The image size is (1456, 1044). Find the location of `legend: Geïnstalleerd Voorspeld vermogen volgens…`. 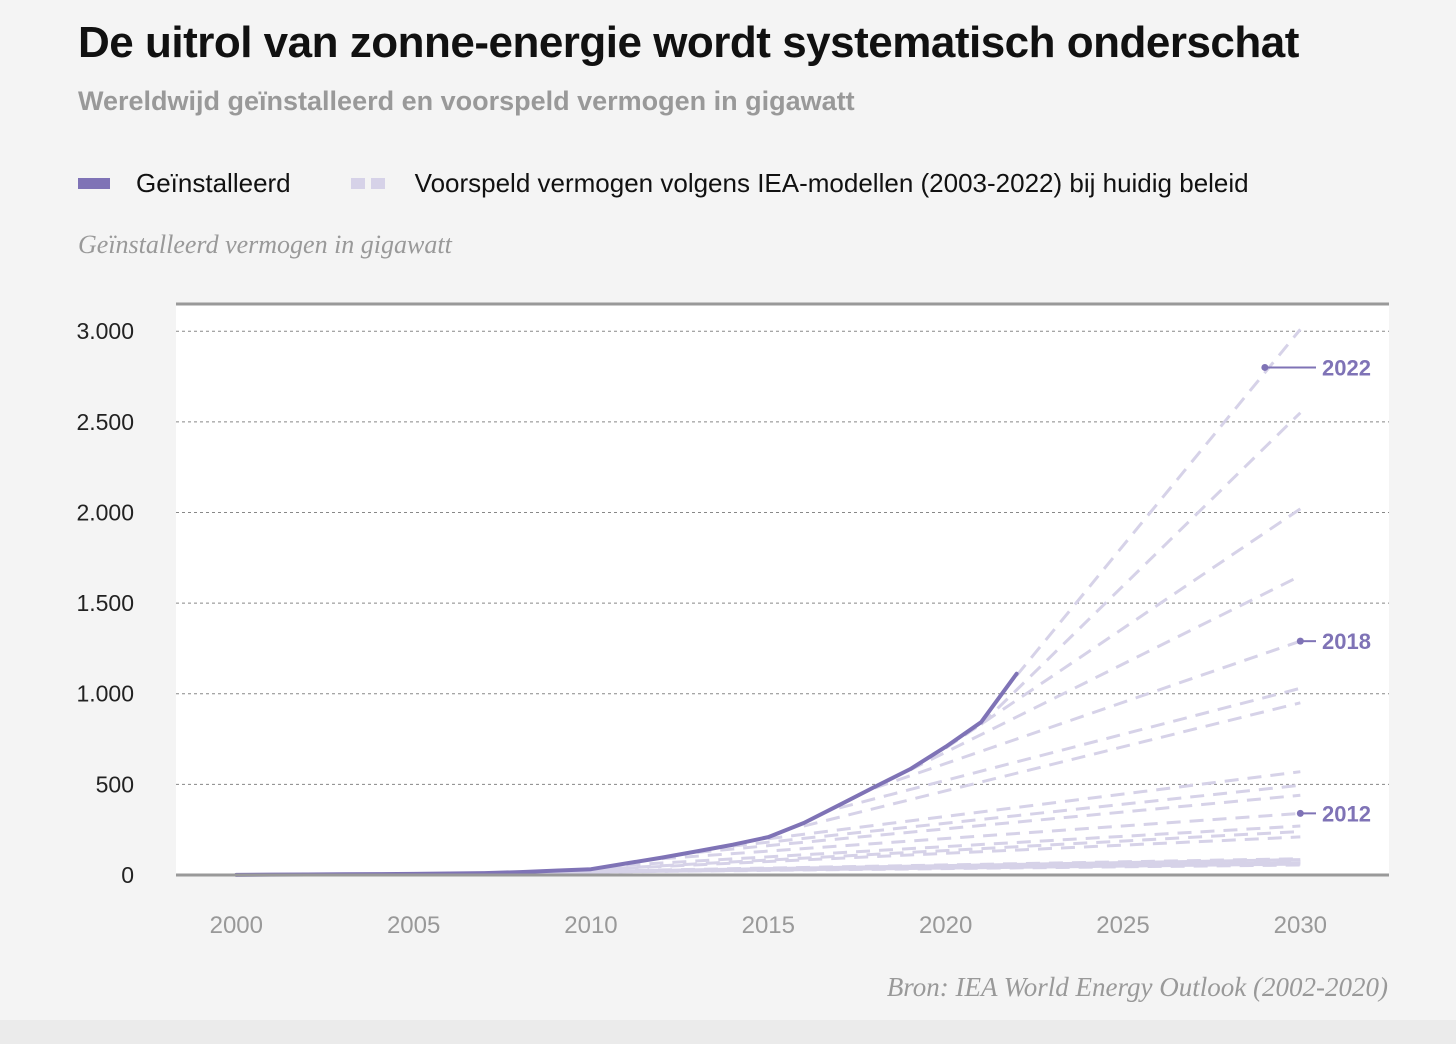

legend: Geïnstalleerd Voorspeld vermogen volgens… is located at coordinates (663, 183).